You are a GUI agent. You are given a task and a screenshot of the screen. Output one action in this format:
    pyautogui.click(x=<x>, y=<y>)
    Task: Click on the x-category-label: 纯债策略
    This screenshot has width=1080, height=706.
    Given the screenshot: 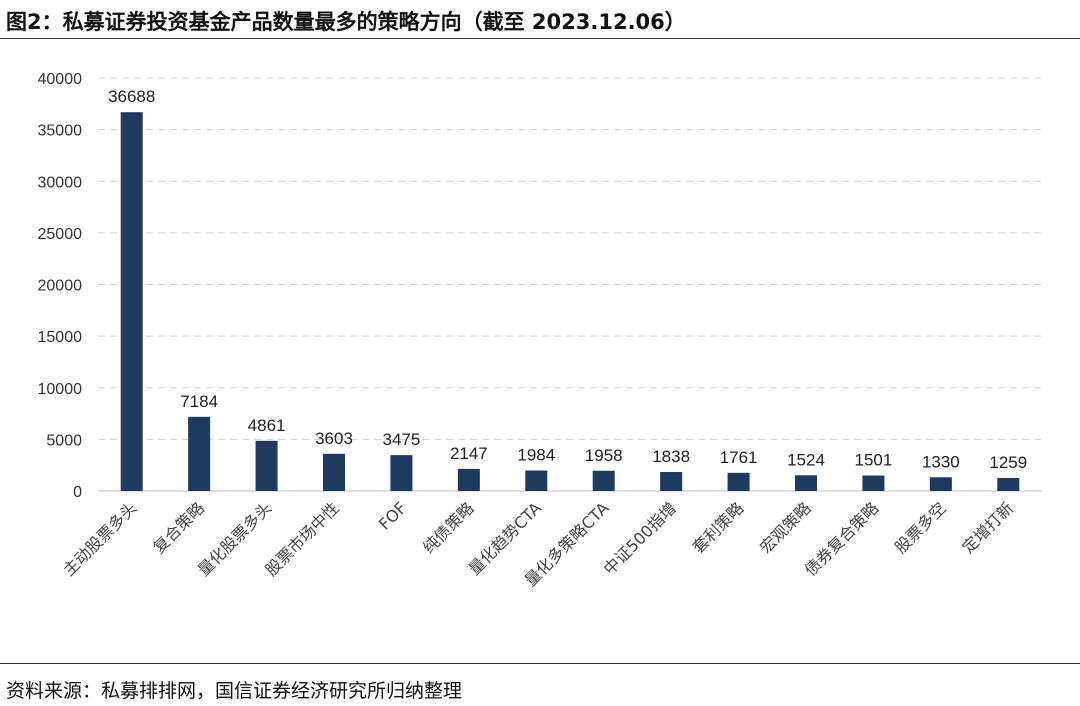 What is the action you would take?
    pyautogui.click(x=448, y=527)
    